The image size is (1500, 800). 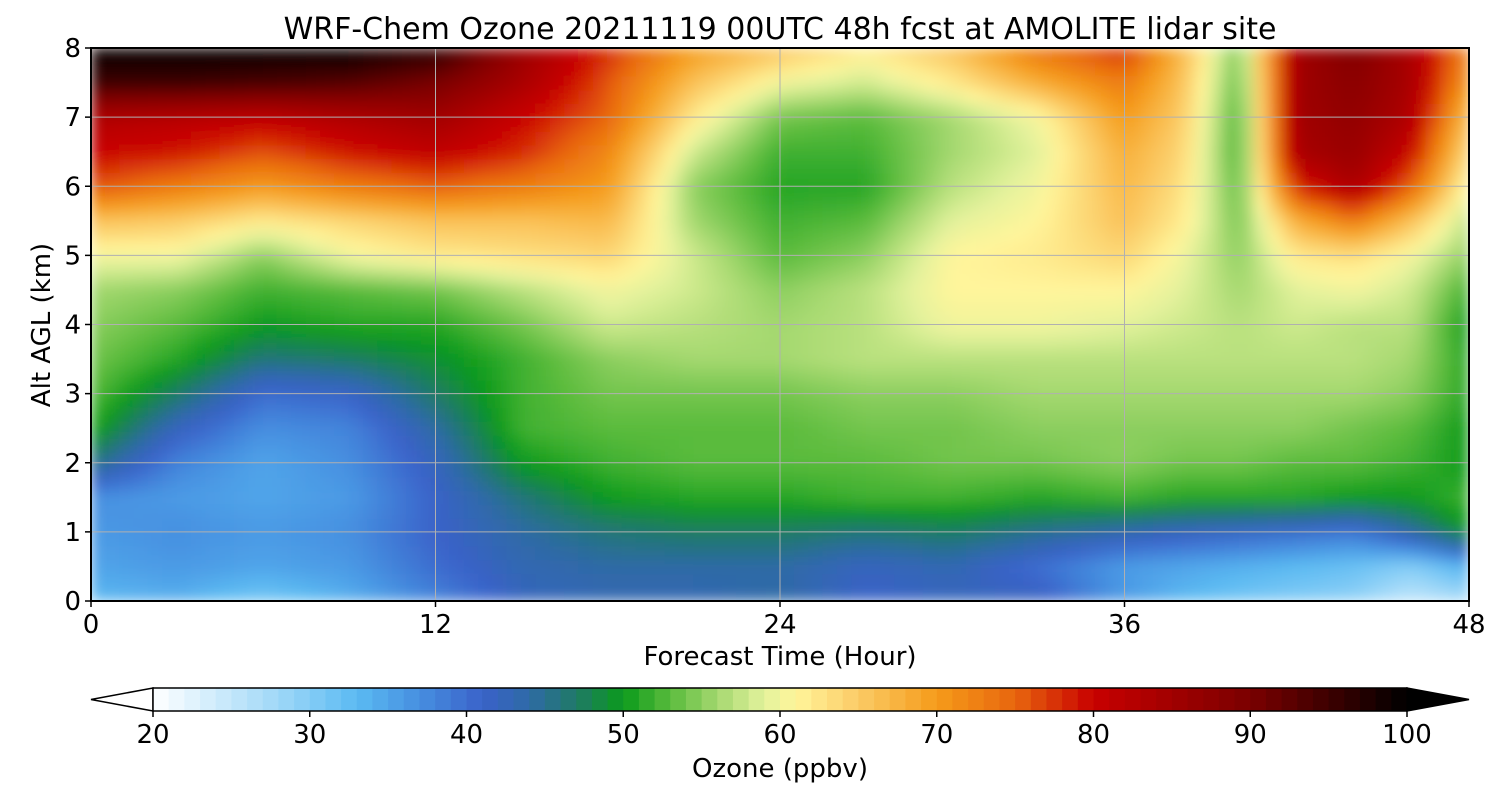 I want to click on colorbar-tick-label: 70, so click(x=936, y=735).